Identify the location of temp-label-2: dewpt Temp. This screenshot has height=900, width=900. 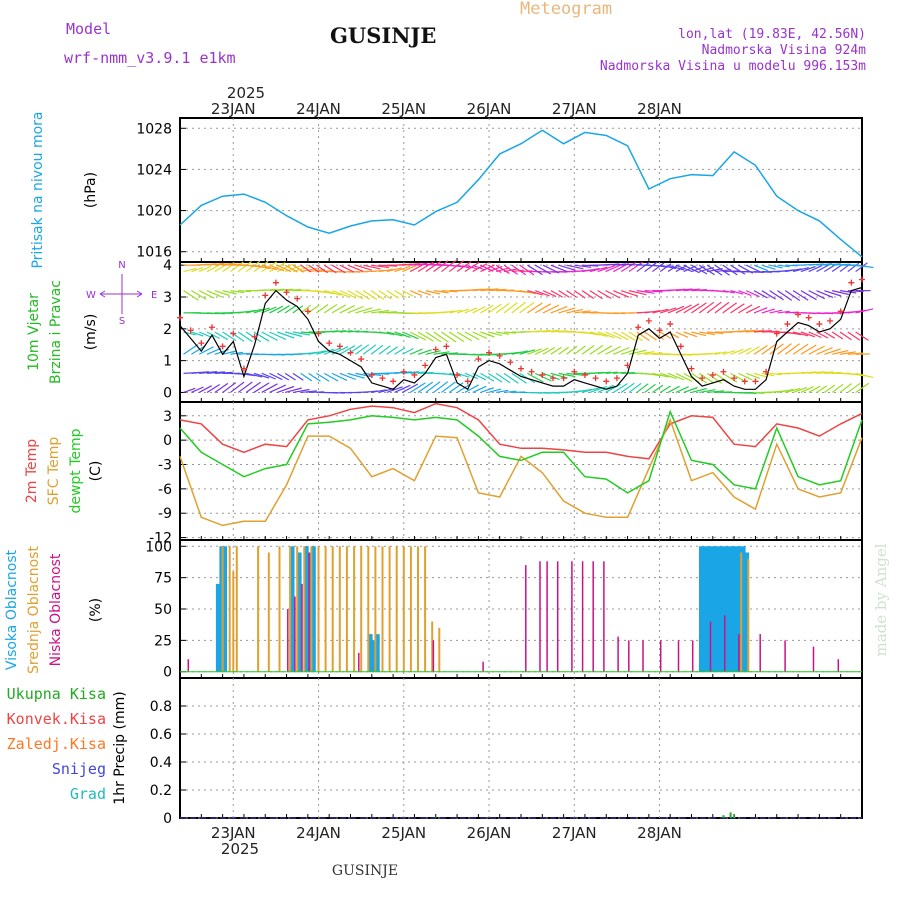
(76, 470).